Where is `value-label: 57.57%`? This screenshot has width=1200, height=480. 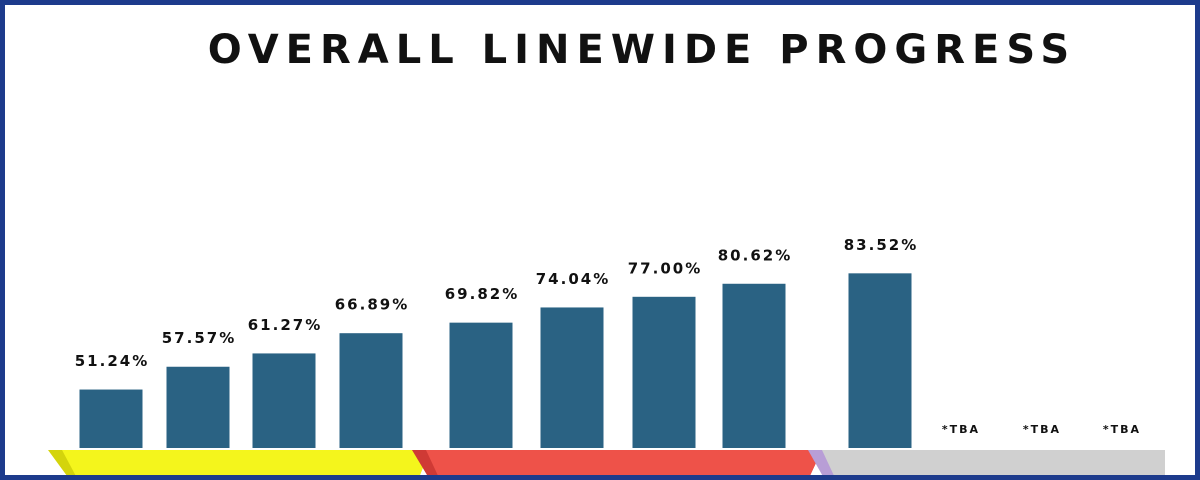 value-label: 57.57% is located at coordinates (199, 338).